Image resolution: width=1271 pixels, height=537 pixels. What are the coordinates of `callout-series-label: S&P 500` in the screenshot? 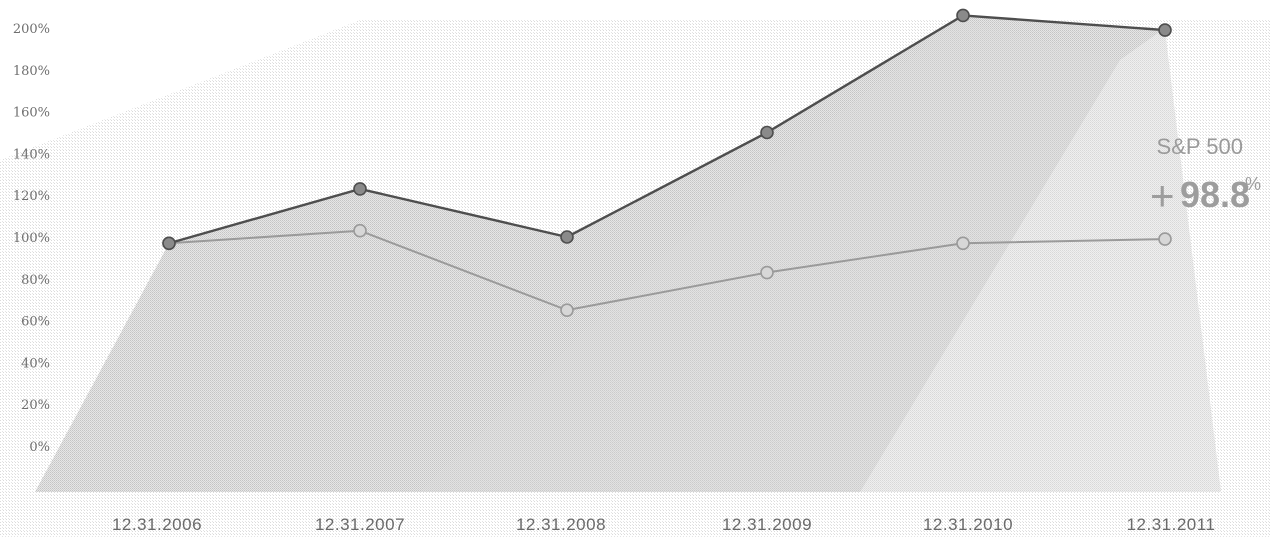 It's located at (1200, 146).